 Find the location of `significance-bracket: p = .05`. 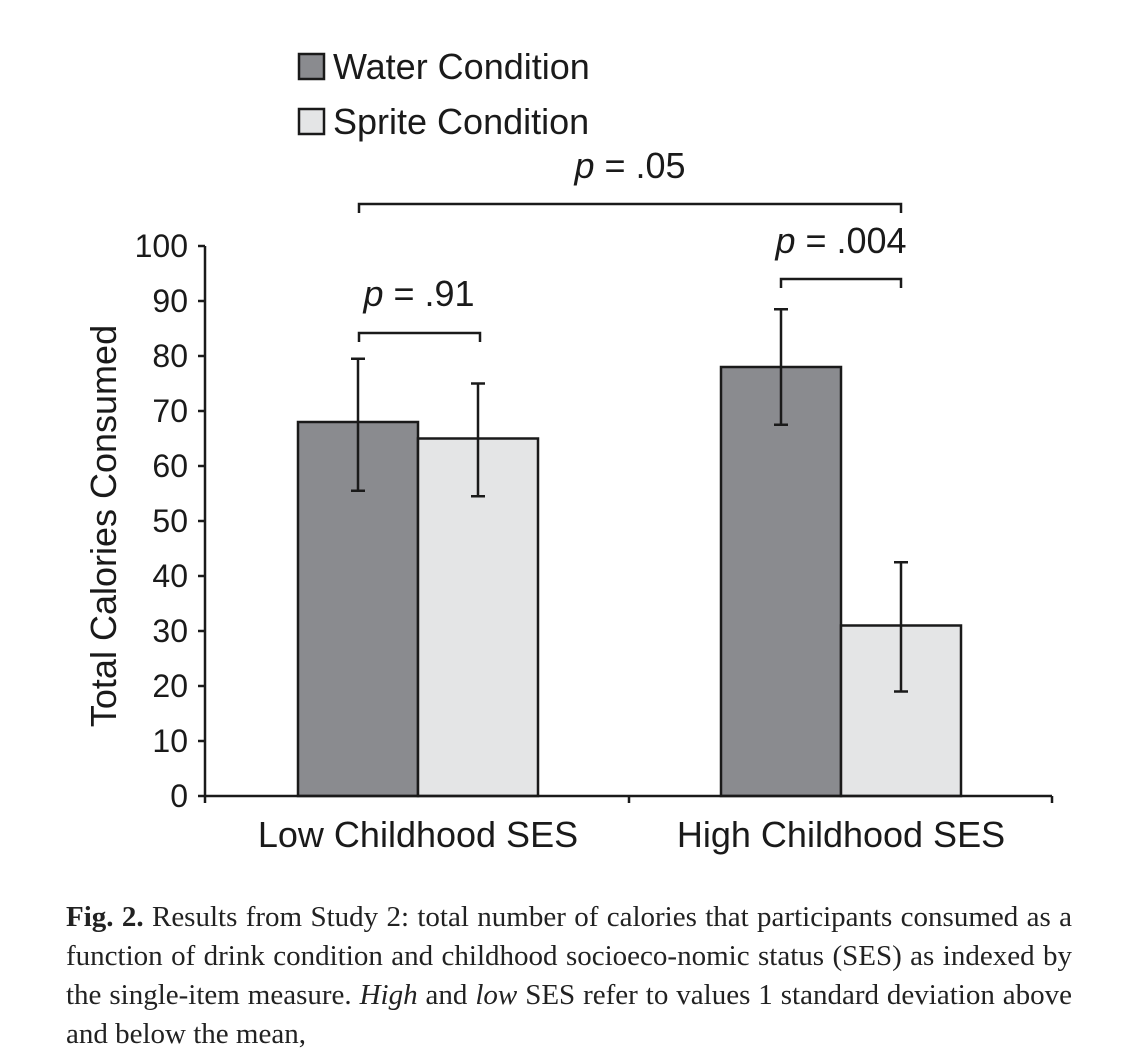

significance-bracket: p = .05 is located at coordinates (630, 179).